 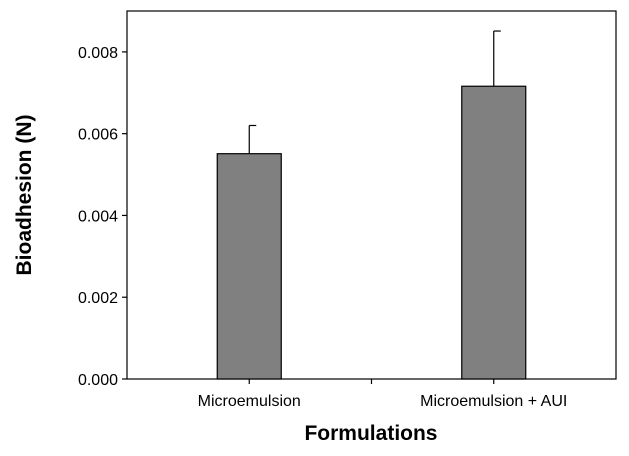 What do you see at coordinates (98, 135) in the screenshot?
I see `y-tick-label: 0.006` at bounding box center [98, 135].